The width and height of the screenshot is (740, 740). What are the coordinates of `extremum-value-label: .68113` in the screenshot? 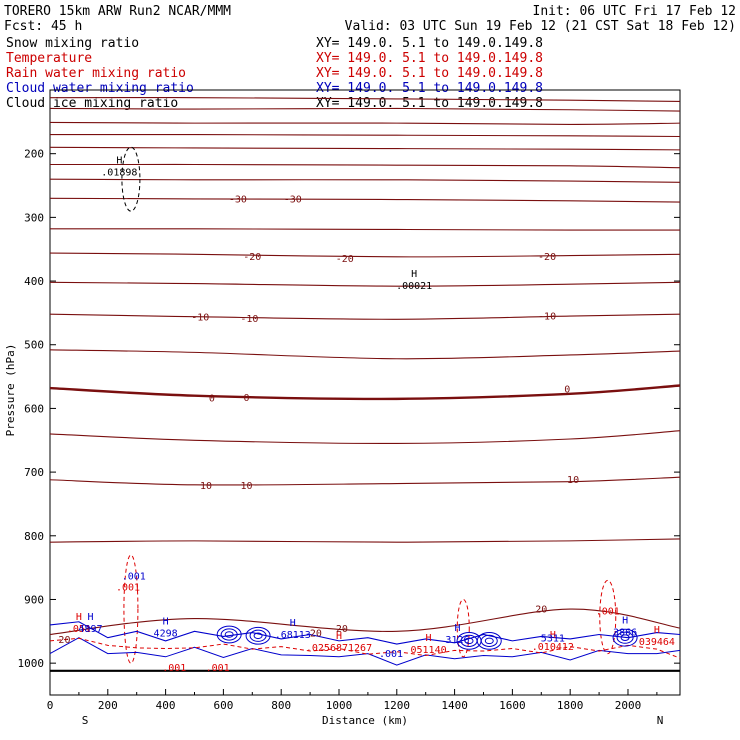 It's located at (293, 635).